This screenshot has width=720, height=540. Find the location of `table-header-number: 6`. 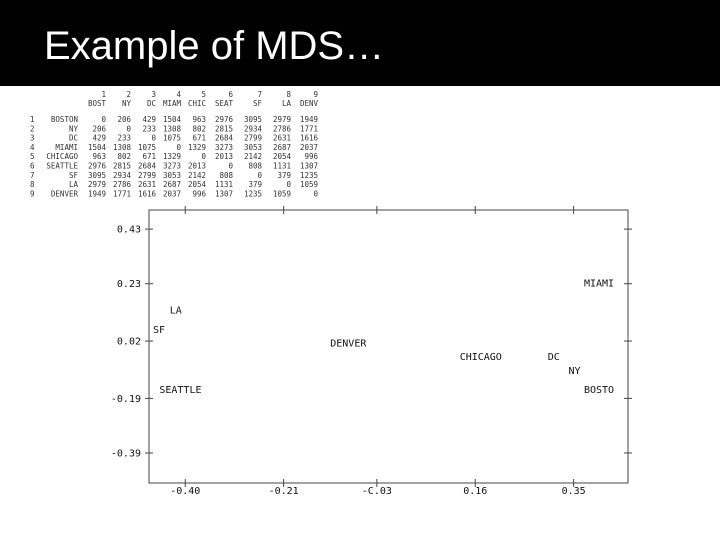

table-header-number: 6 is located at coordinates (230, 94).